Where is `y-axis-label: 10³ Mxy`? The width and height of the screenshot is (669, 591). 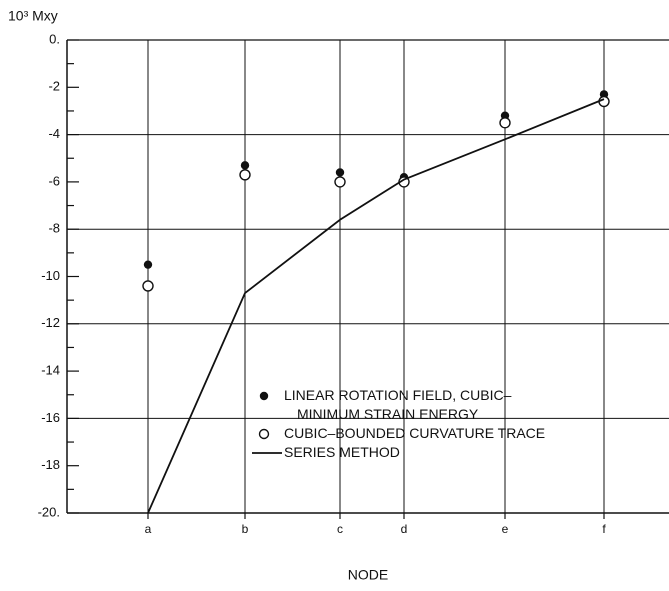 y-axis-label: 10³ Mxy is located at coordinates (33, 16).